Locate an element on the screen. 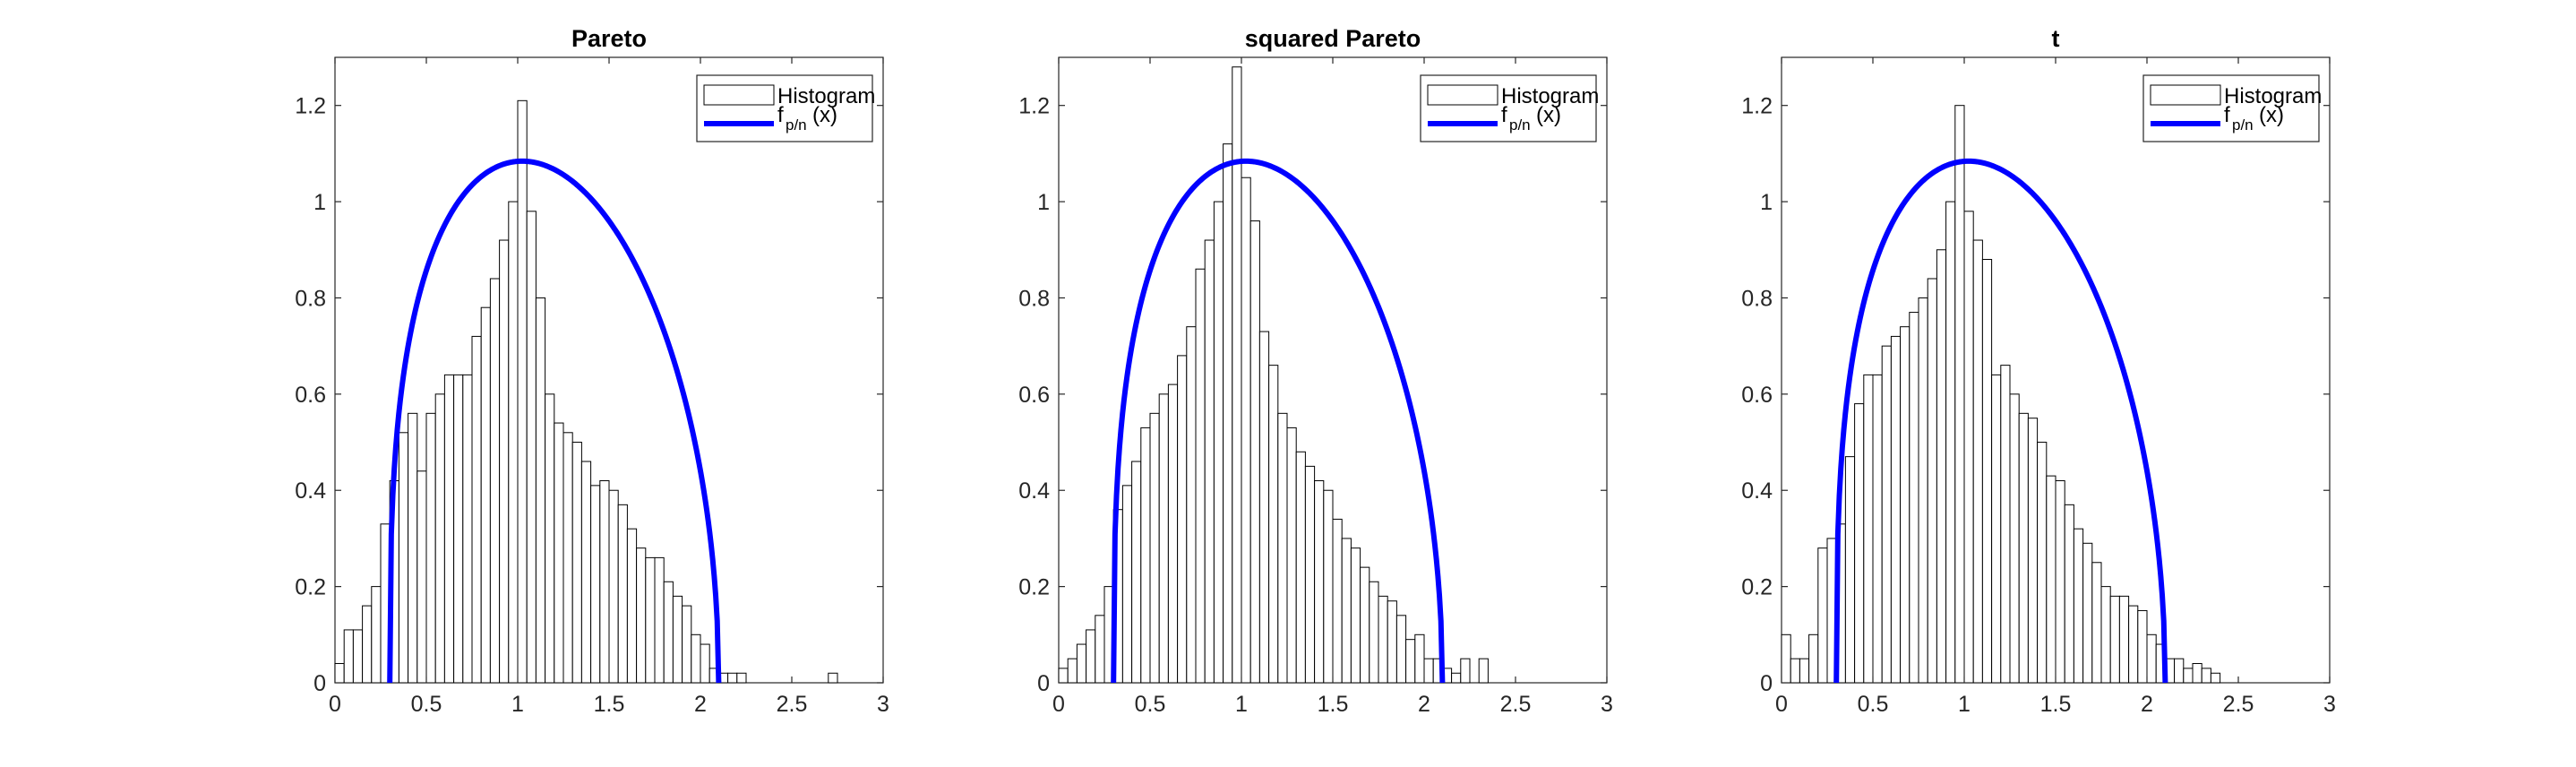 The width and height of the screenshot is (2576, 767). x-tick-label: 0 is located at coordinates (335, 704).